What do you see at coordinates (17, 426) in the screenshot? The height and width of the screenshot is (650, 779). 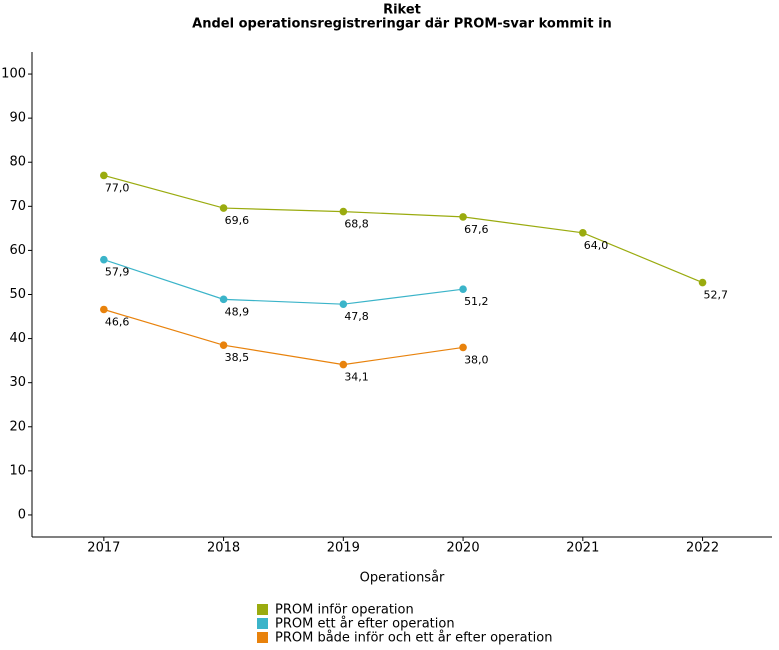 I see `y-tick-label: 20` at bounding box center [17, 426].